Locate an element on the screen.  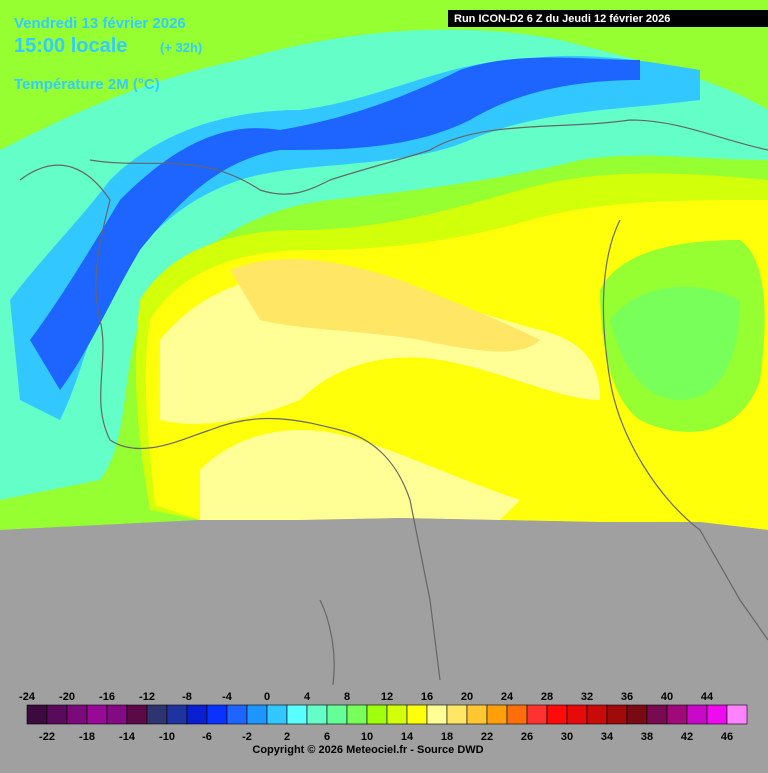
sea-warm is located at coordinates (360, 475).